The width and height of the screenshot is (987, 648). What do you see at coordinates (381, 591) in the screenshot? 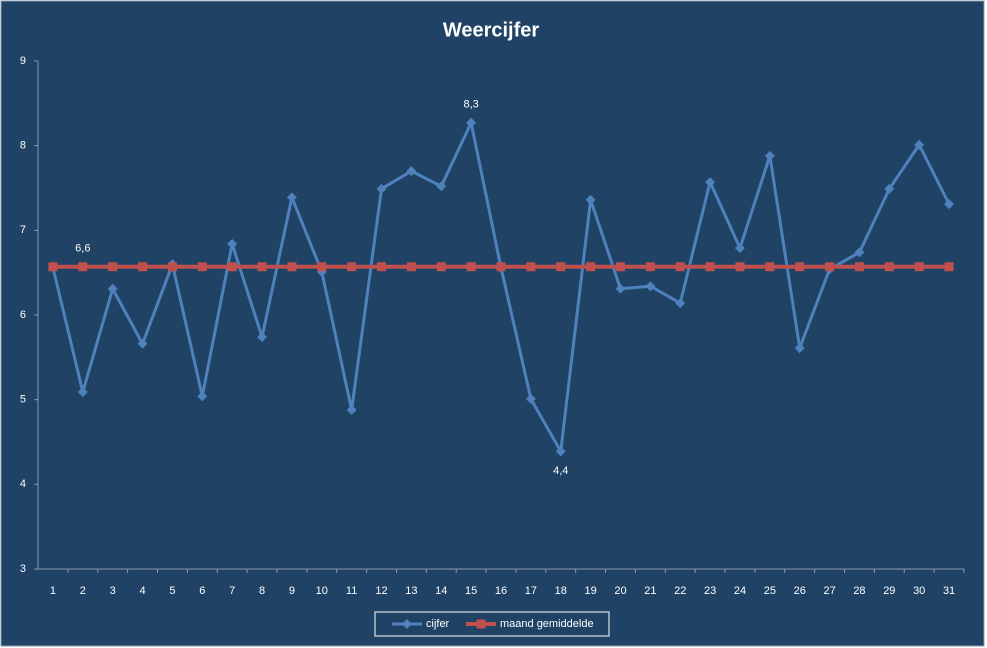
I see `x-tick-label: 12` at bounding box center [381, 591].